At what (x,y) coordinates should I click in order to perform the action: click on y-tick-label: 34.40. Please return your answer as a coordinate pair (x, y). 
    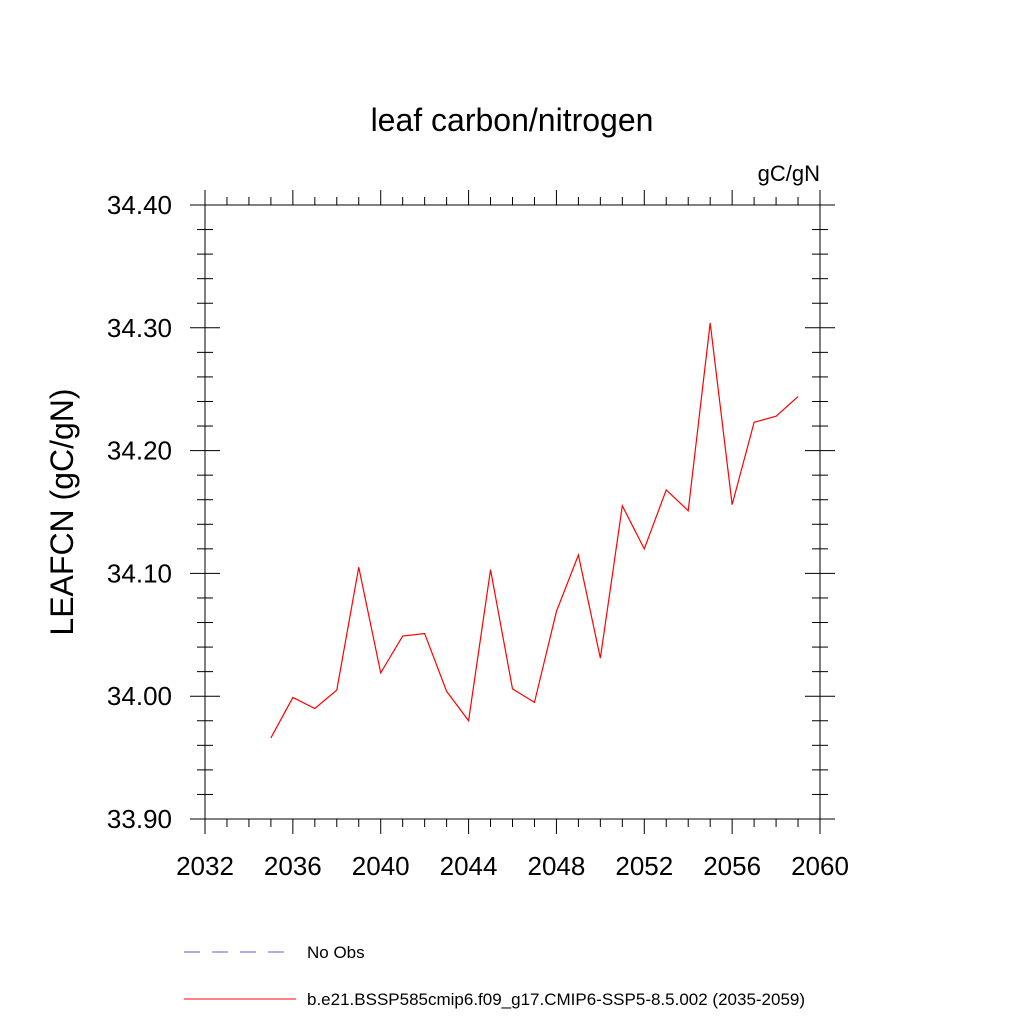
    Looking at the image, I should click on (139, 205).